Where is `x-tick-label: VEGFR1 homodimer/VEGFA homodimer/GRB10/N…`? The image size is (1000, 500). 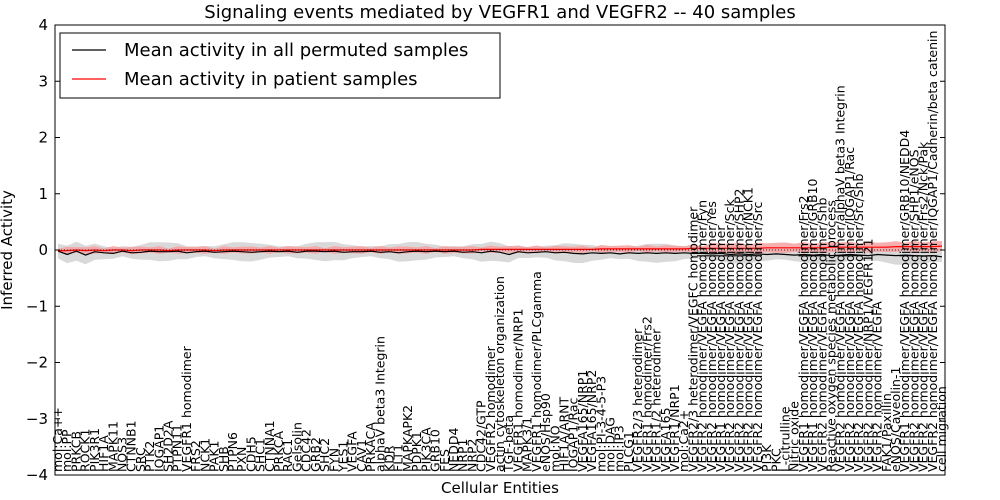 x-tick-label: VEGFR1 homodimer/VEGFA homodimer/GRB10/N… is located at coordinates (904, 301).